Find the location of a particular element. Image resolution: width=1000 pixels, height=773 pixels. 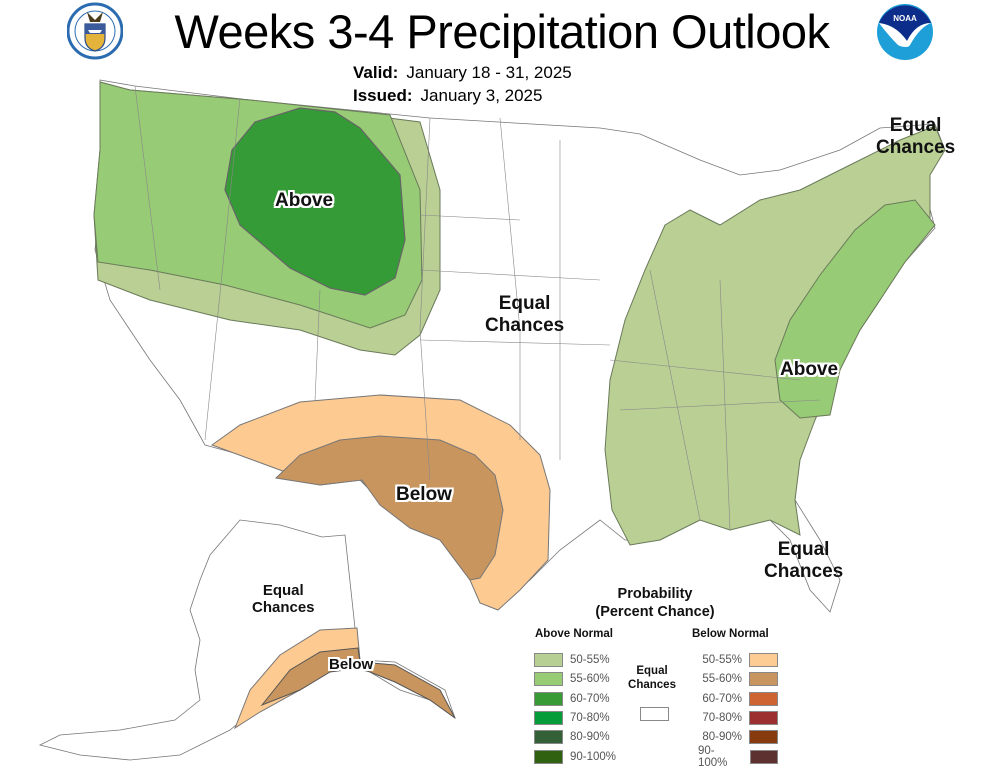

noaa-logo-icon: NOAA is located at coordinates (905, 32).